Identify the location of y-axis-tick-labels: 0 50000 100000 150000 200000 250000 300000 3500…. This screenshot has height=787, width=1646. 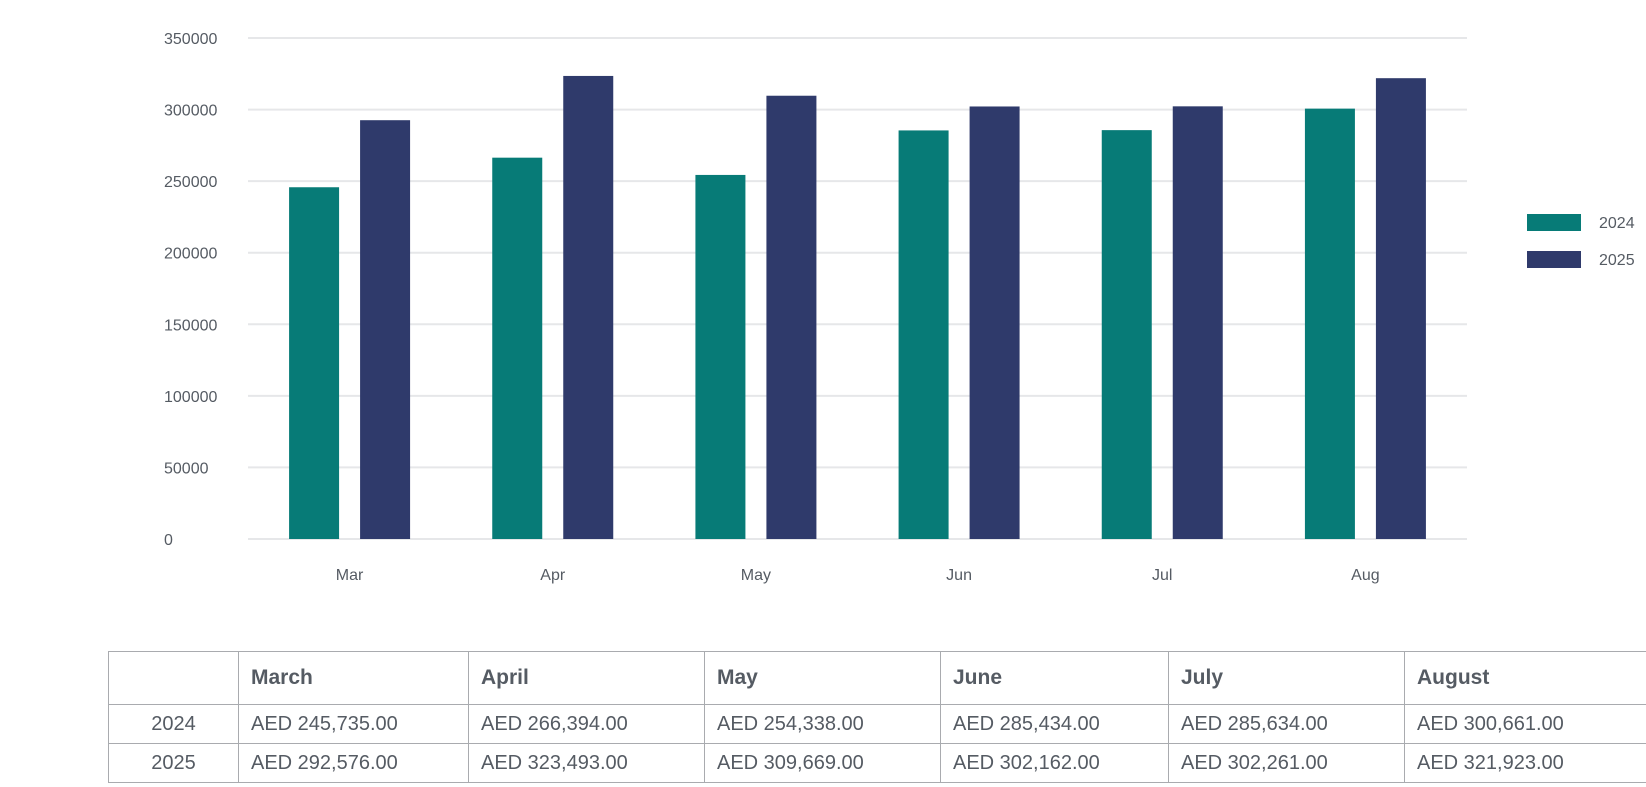
(190, 290).